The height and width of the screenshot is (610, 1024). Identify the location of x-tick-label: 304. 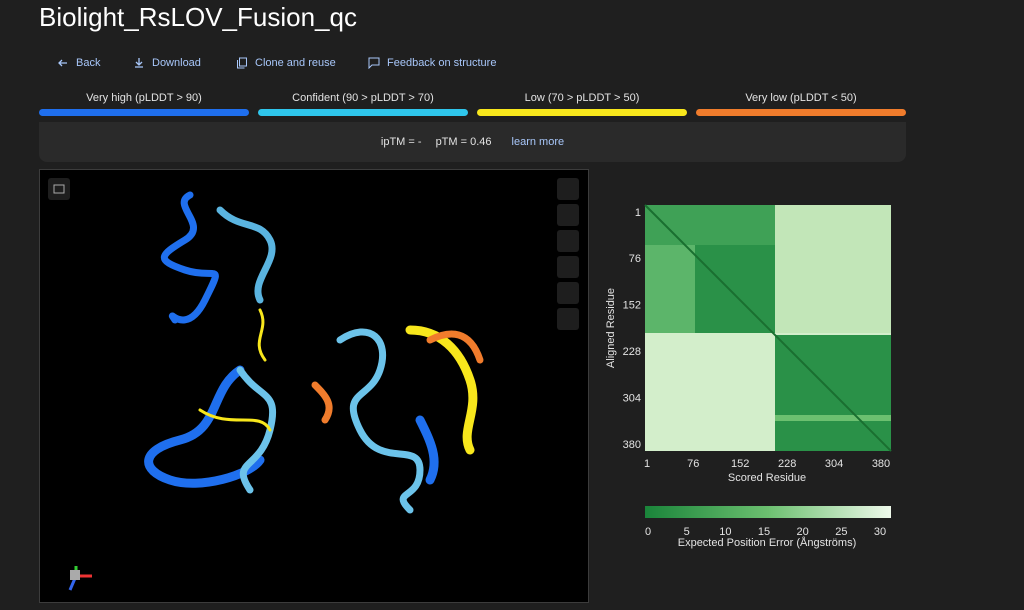
(834, 464).